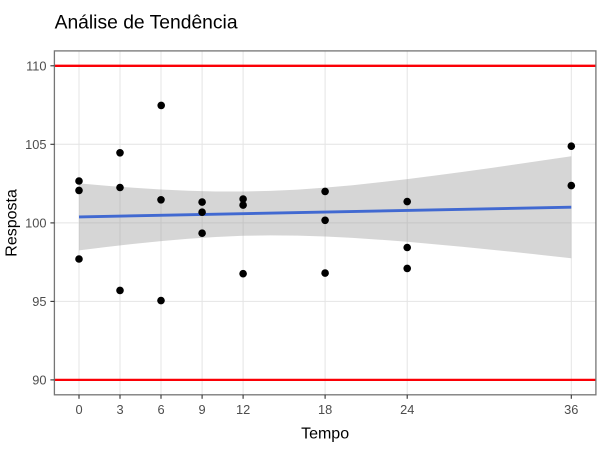 The height and width of the screenshot is (451, 604). Describe the element at coordinates (78, 409) in the screenshot. I see `svg-text: 0` at that location.